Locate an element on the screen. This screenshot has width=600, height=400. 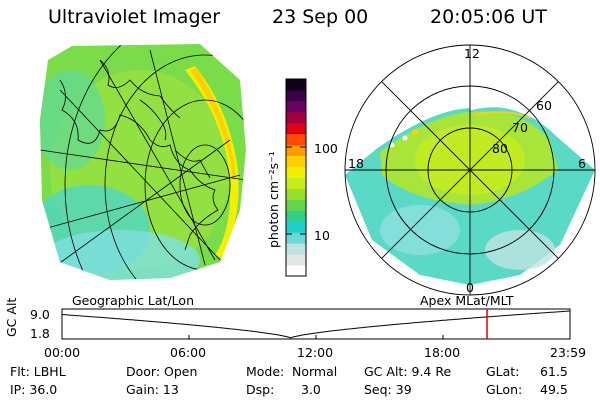
mlt-label-0: 0 is located at coordinates (470, 287).